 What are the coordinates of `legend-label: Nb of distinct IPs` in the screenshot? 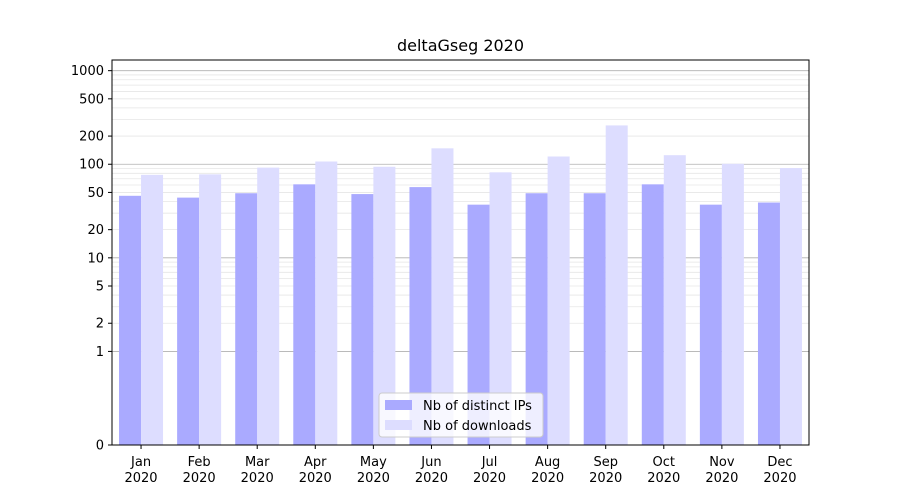 It's located at (477, 406).